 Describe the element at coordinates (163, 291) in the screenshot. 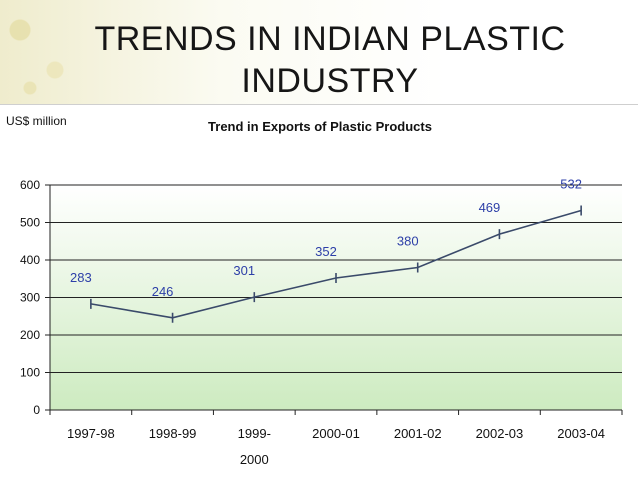

I see `data-label: 246` at that location.